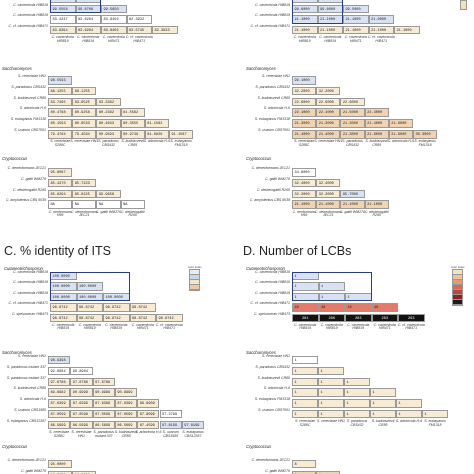 The width and height of the screenshot is (474, 474). I want to click on matrix-cell: 100.0000, so click(63, 286).